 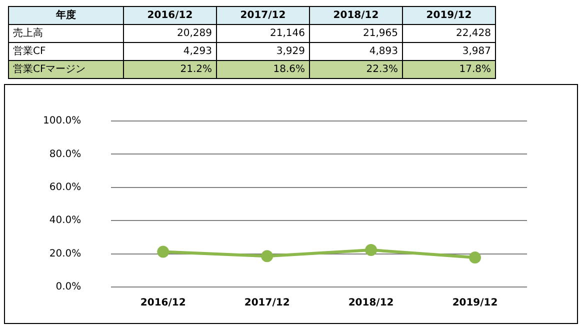 What do you see at coordinates (62, 121) in the screenshot?
I see `y-tick-label: 100.0%` at bounding box center [62, 121].